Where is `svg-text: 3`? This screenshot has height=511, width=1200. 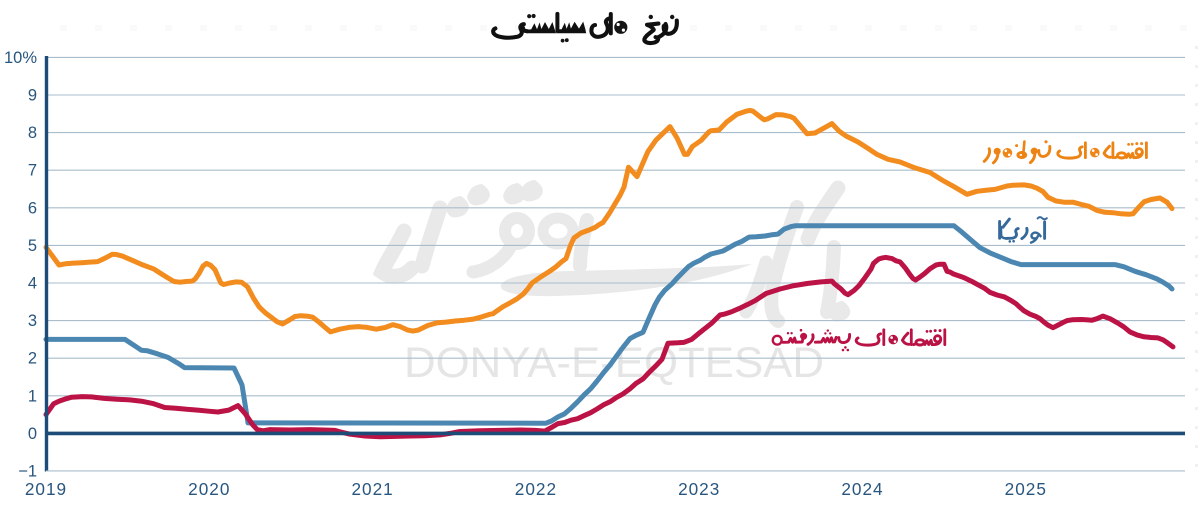
svg-text: 3 is located at coordinates (32, 321).